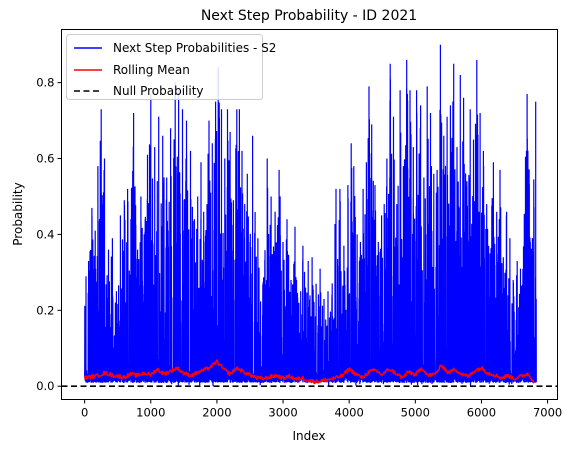  I want to click on y-tick-label: 0.8, so click(45, 83).